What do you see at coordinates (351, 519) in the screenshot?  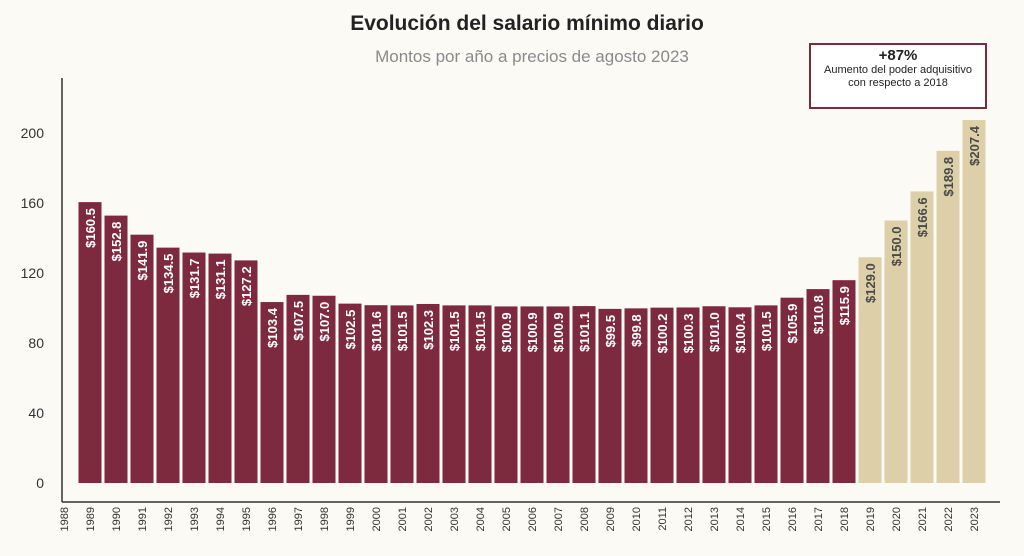 I see `x-tick-label: 1999` at bounding box center [351, 519].